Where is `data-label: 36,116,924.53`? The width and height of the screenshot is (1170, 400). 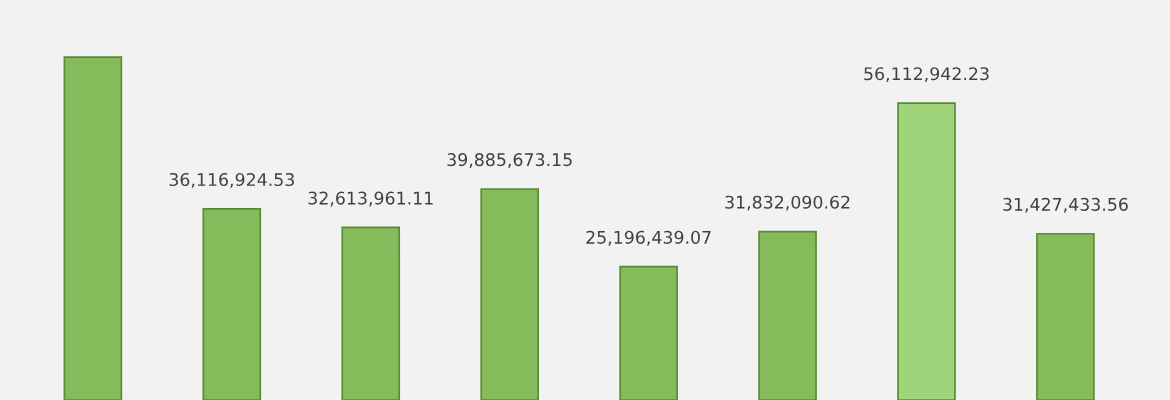 data-label: 36,116,924.53 is located at coordinates (231, 180).